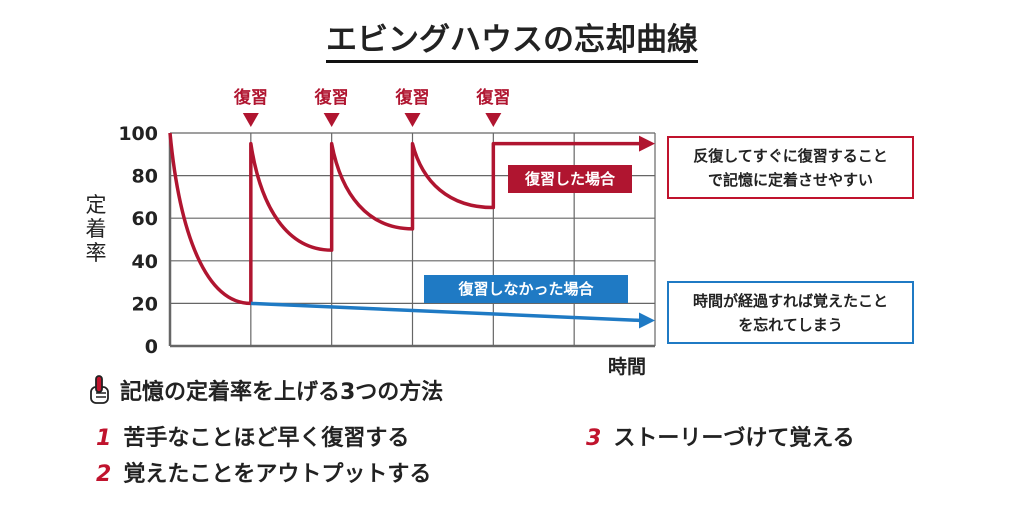  What do you see at coordinates (151, 347) in the screenshot?
I see `y-tick-label: 0` at bounding box center [151, 347].